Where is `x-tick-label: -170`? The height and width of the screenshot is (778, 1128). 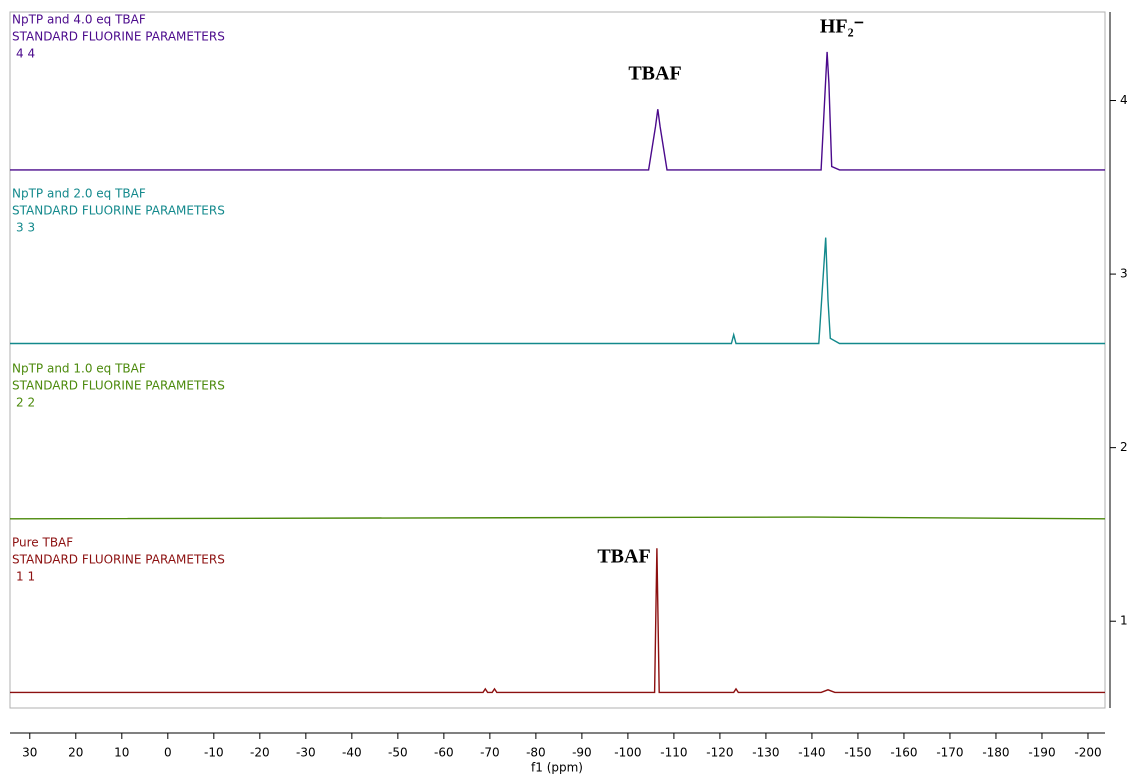
x-tick-label: -170 is located at coordinates (949, 753).